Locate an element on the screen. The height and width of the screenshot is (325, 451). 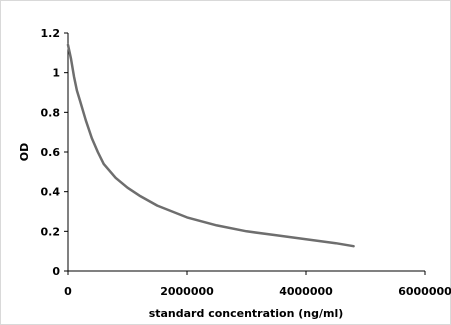
x-tick-label: 0 is located at coordinates (68, 291).